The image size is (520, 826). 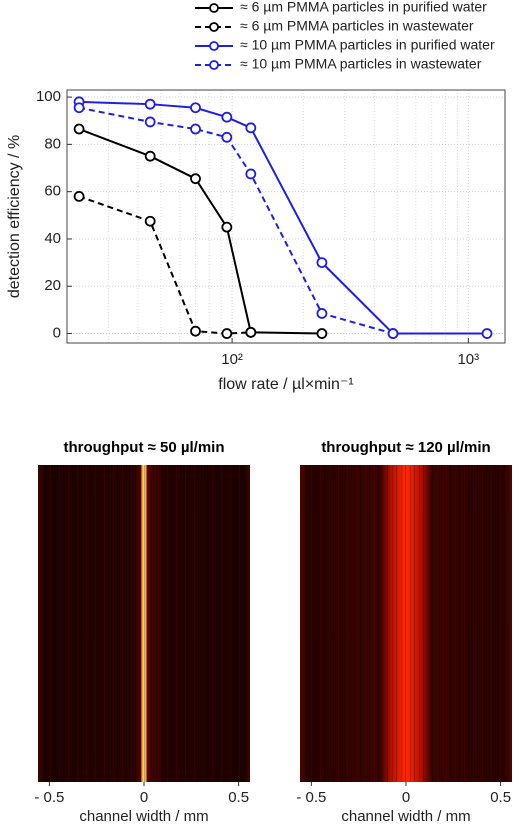 What do you see at coordinates (52, 238) in the screenshot?
I see `y-tick-label: 40` at bounding box center [52, 238].